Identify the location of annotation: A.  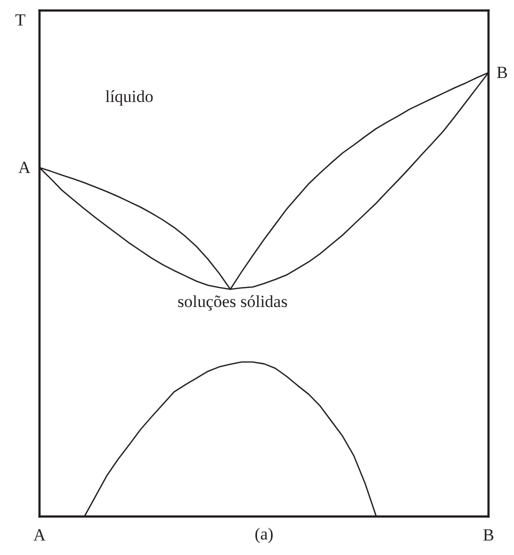
(25, 168).